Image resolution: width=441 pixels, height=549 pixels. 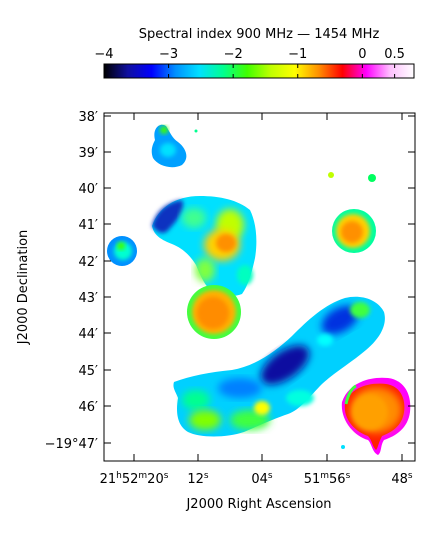 I want to click on colorbar-tick-label: 0.5, so click(x=394, y=54).